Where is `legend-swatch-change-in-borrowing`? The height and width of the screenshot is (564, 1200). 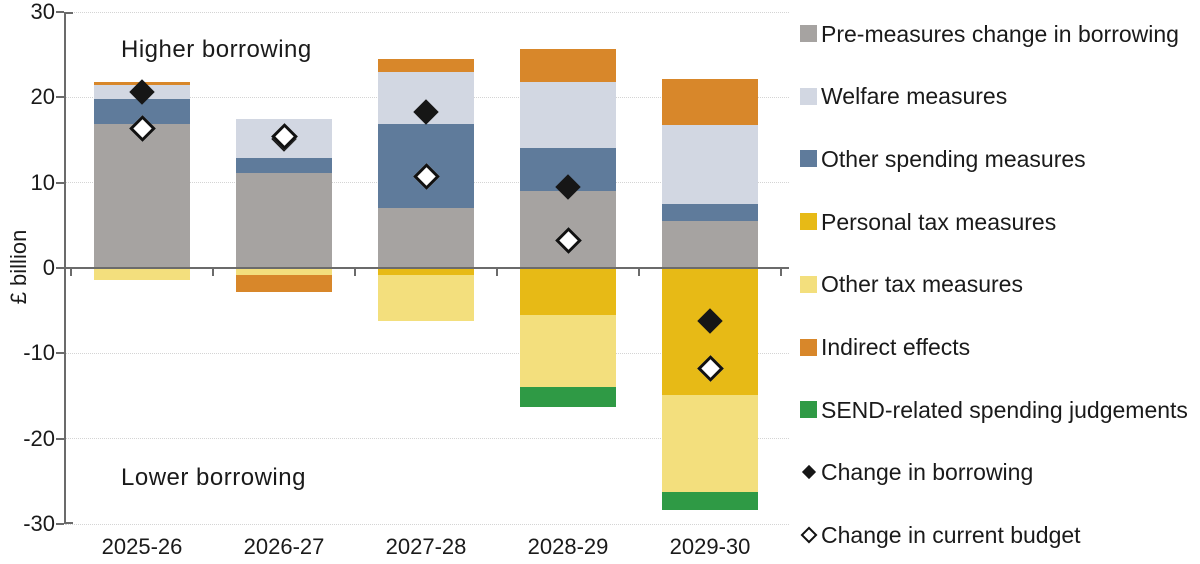
legend-swatch-change-in-borrowing is located at coordinates (810, 472).